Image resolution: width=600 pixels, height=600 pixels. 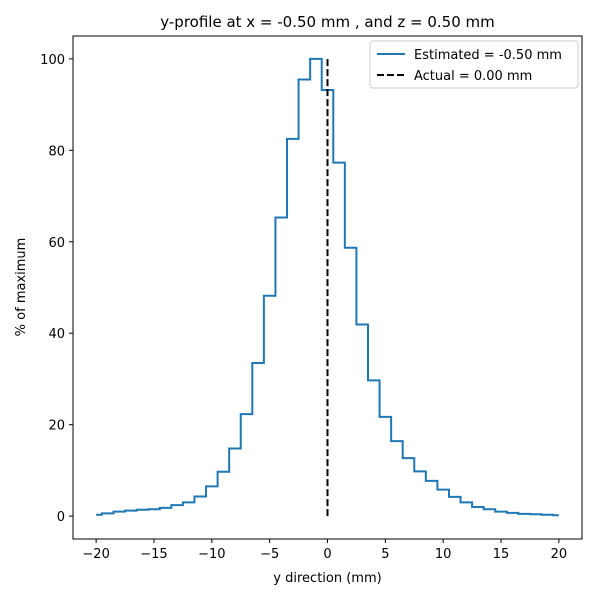 What do you see at coordinates (385, 554) in the screenshot?
I see `x-tick-label: 5` at bounding box center [385, 554].